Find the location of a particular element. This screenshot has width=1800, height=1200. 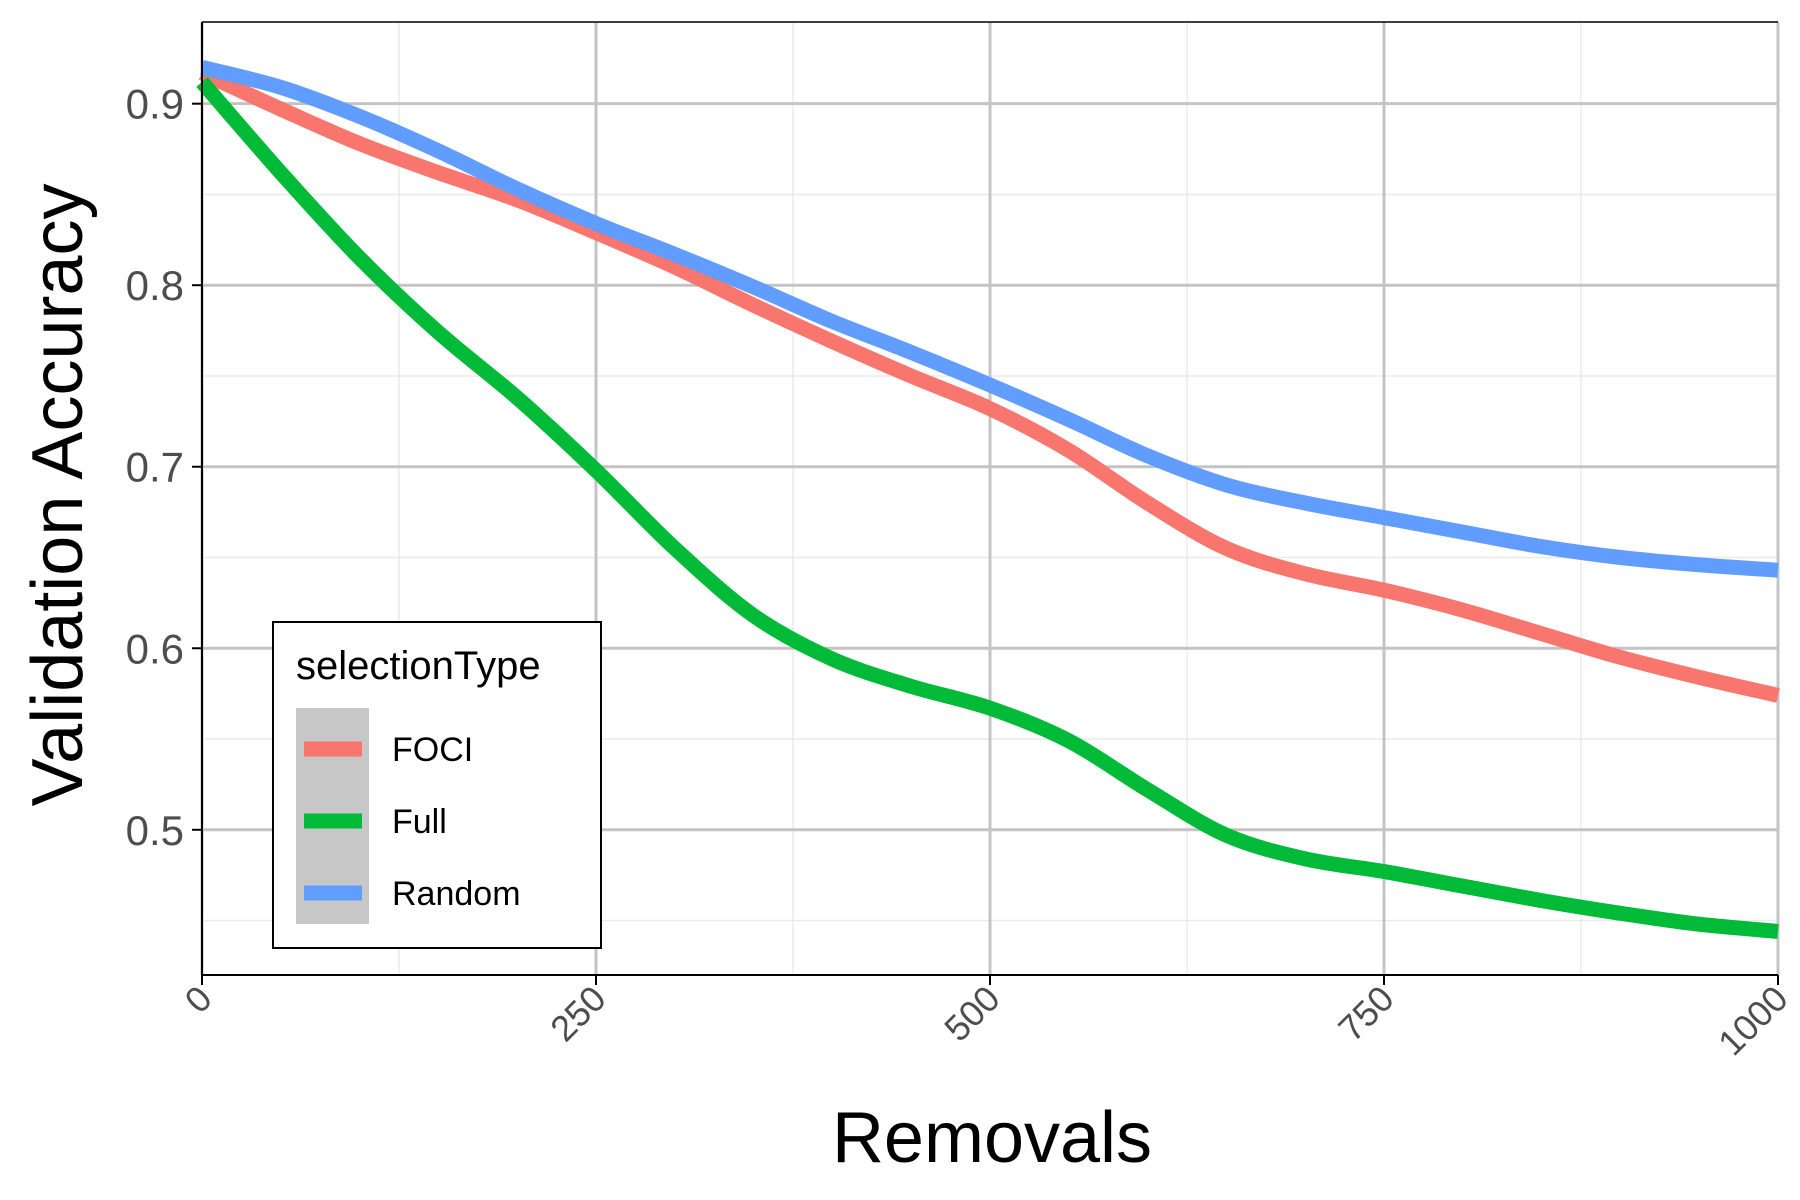

legend-label-full: Full is located at coordinates (419, 822).